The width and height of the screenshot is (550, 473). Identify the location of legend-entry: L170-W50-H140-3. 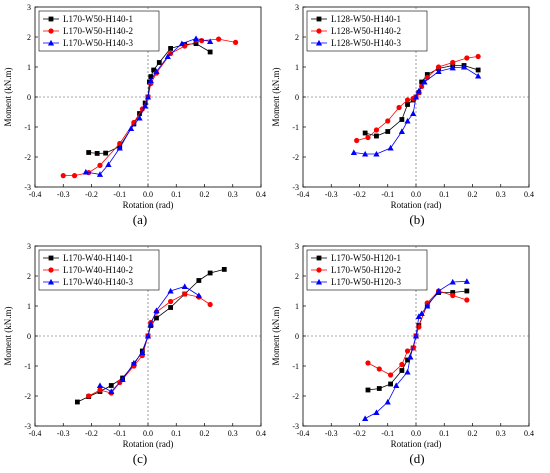
(98, 43).